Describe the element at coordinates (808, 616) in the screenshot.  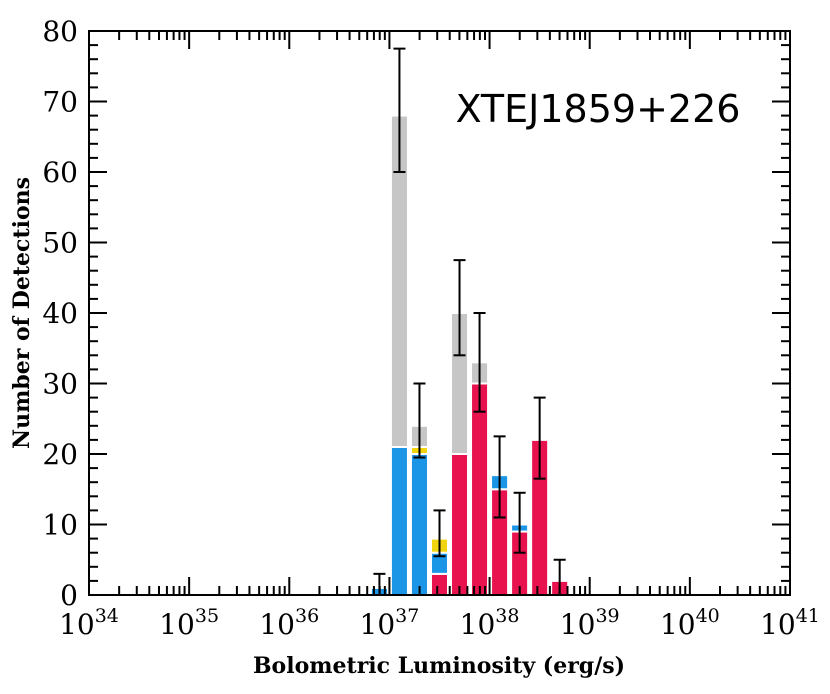
I see `x-tick-exponent: 41` at that location.